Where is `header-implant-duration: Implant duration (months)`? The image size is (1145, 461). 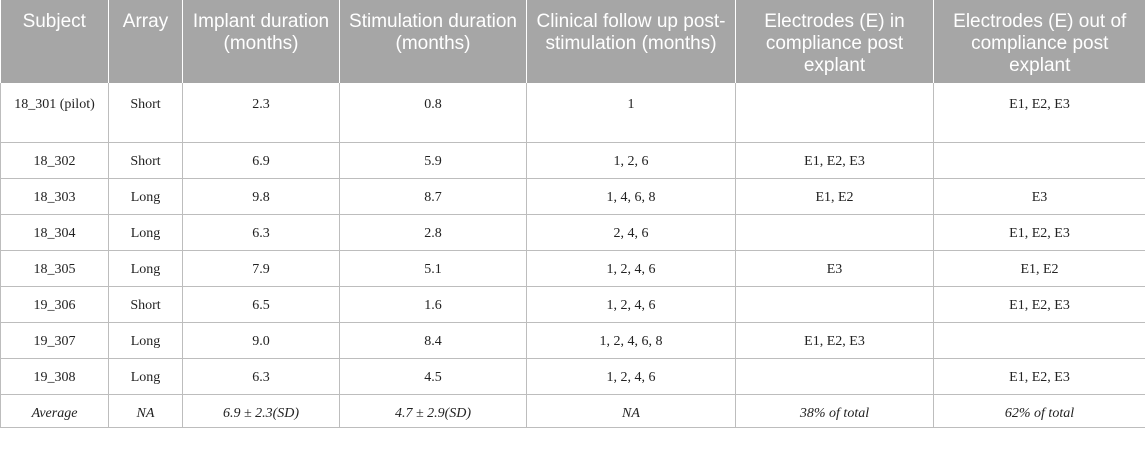
header-implant-duration: Implant duration (months) is located at coordinates (261, 41).